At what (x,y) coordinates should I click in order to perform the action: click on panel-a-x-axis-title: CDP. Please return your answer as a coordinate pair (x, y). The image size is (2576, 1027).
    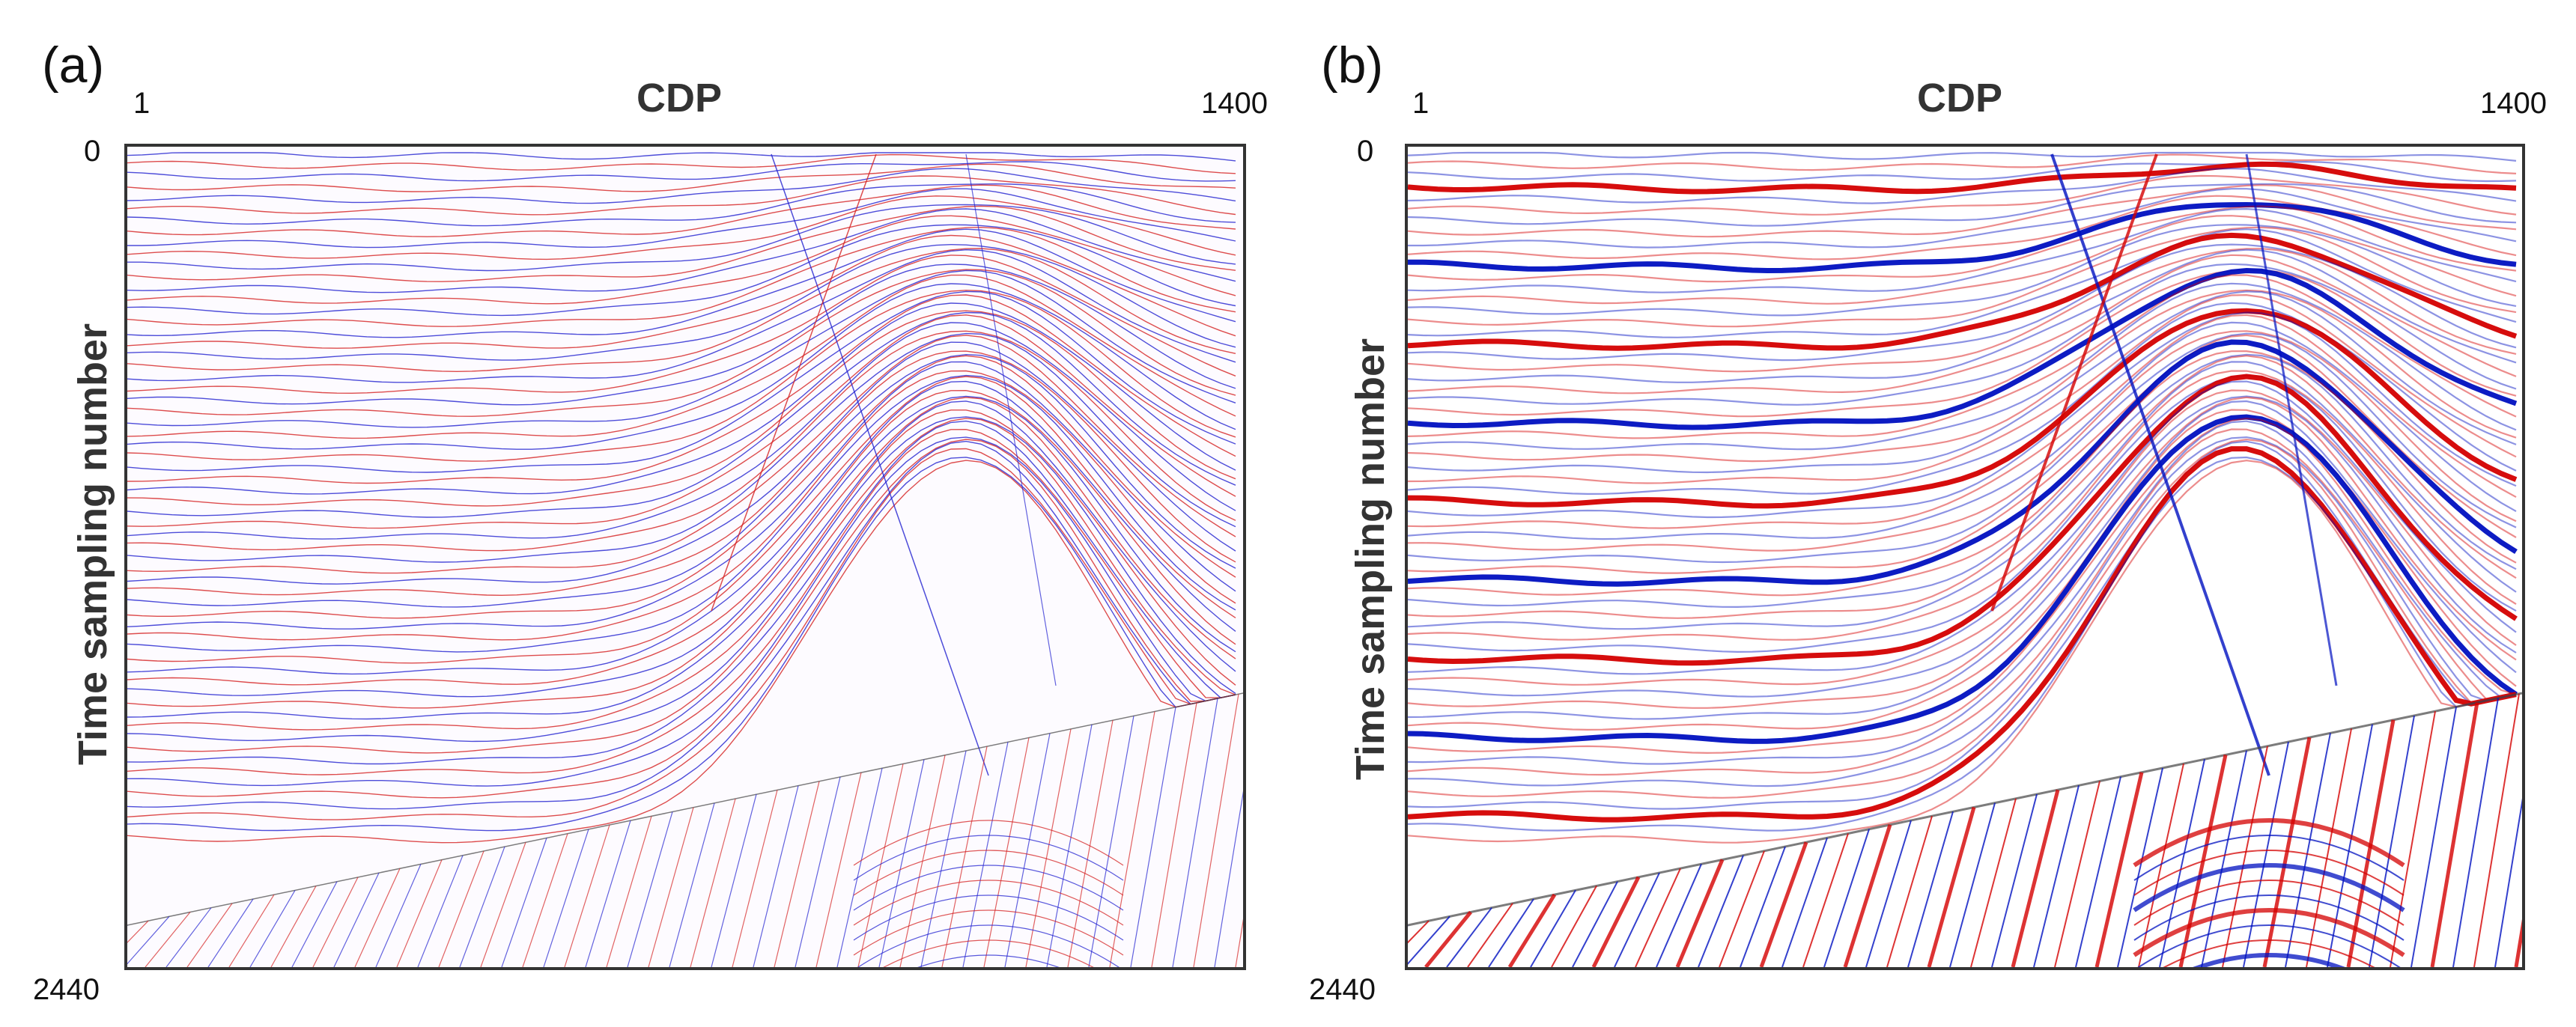
    Looking at the image, I should click on (680, 98).